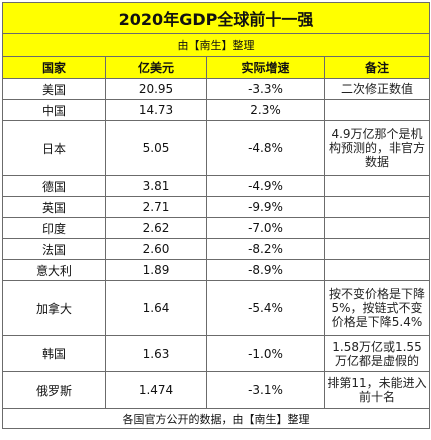 The height and width of the screenshot is (440, 431). What do you see at coordinates (54, 228) in the screenshot?
I see `country-cell: 印度` at bounding box center [54, 228].